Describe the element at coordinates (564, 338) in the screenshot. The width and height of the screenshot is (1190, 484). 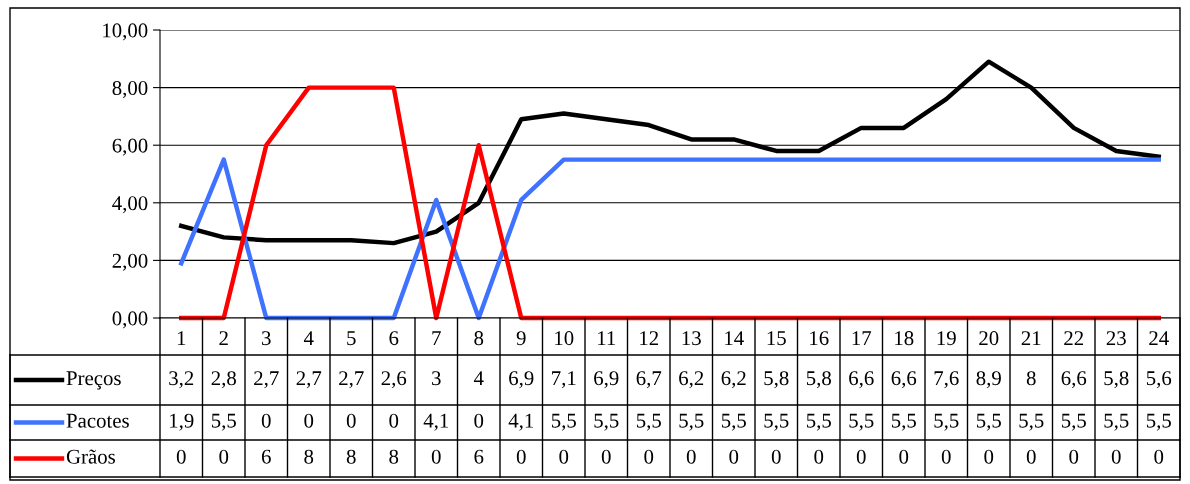
I see `x-tick-label: 10` at that location.